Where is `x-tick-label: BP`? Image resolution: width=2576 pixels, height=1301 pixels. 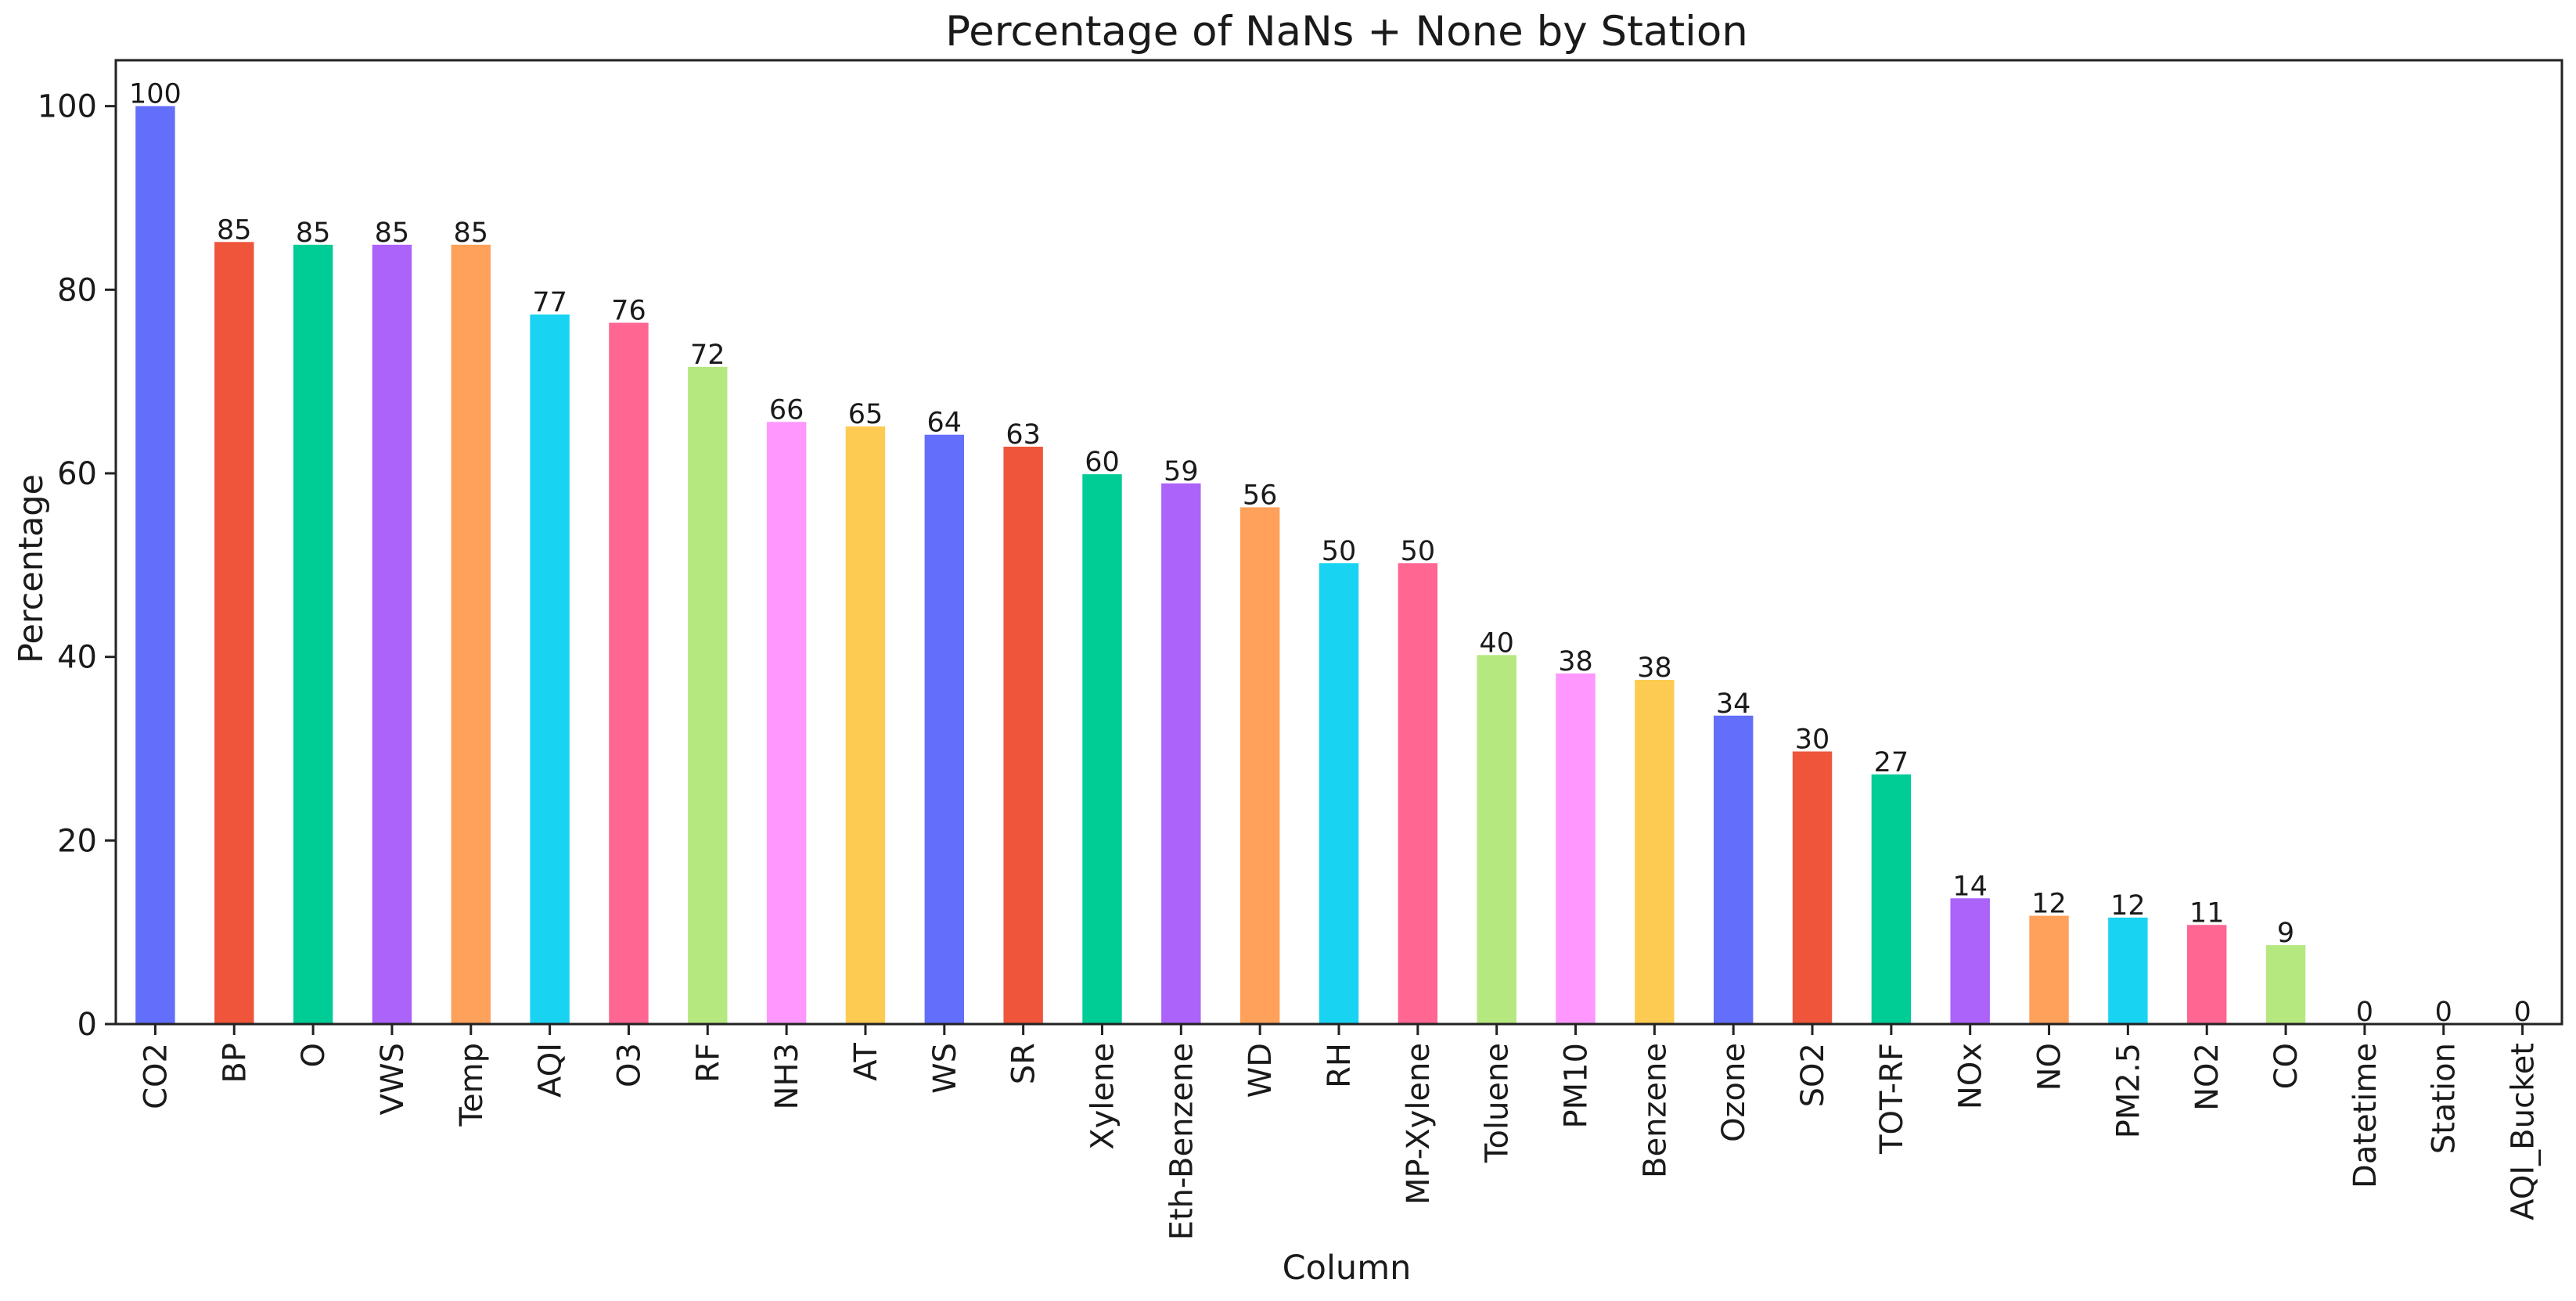 x-tick-label: BP is located at coordinates (235, 1063).